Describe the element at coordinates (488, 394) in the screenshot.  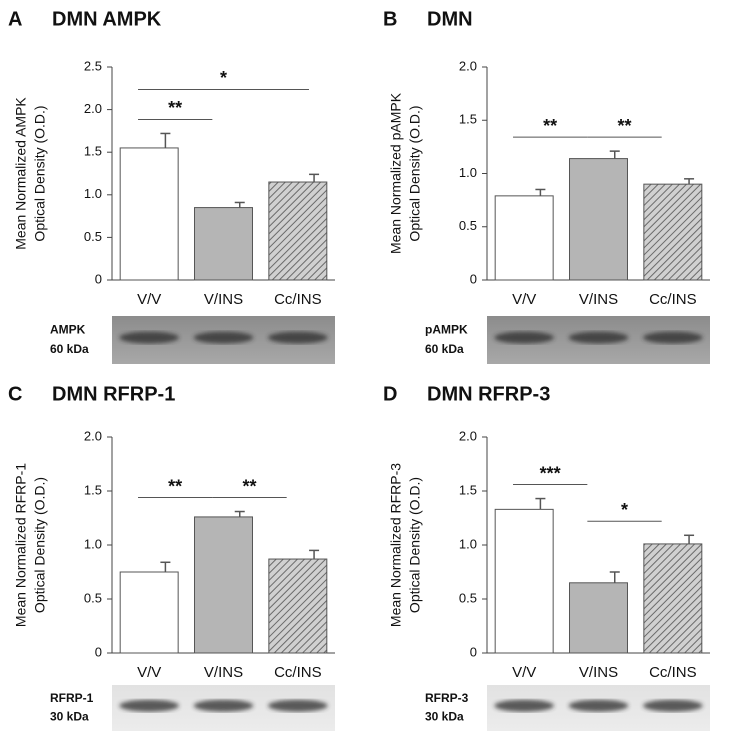
I see `panel-title: DMN RFRP-3` at that location.